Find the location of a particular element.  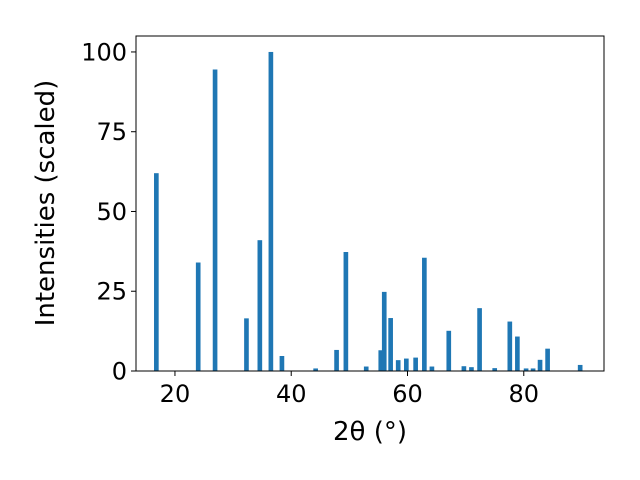

x-tick-label: 20 is located at coordinates (175, 394).